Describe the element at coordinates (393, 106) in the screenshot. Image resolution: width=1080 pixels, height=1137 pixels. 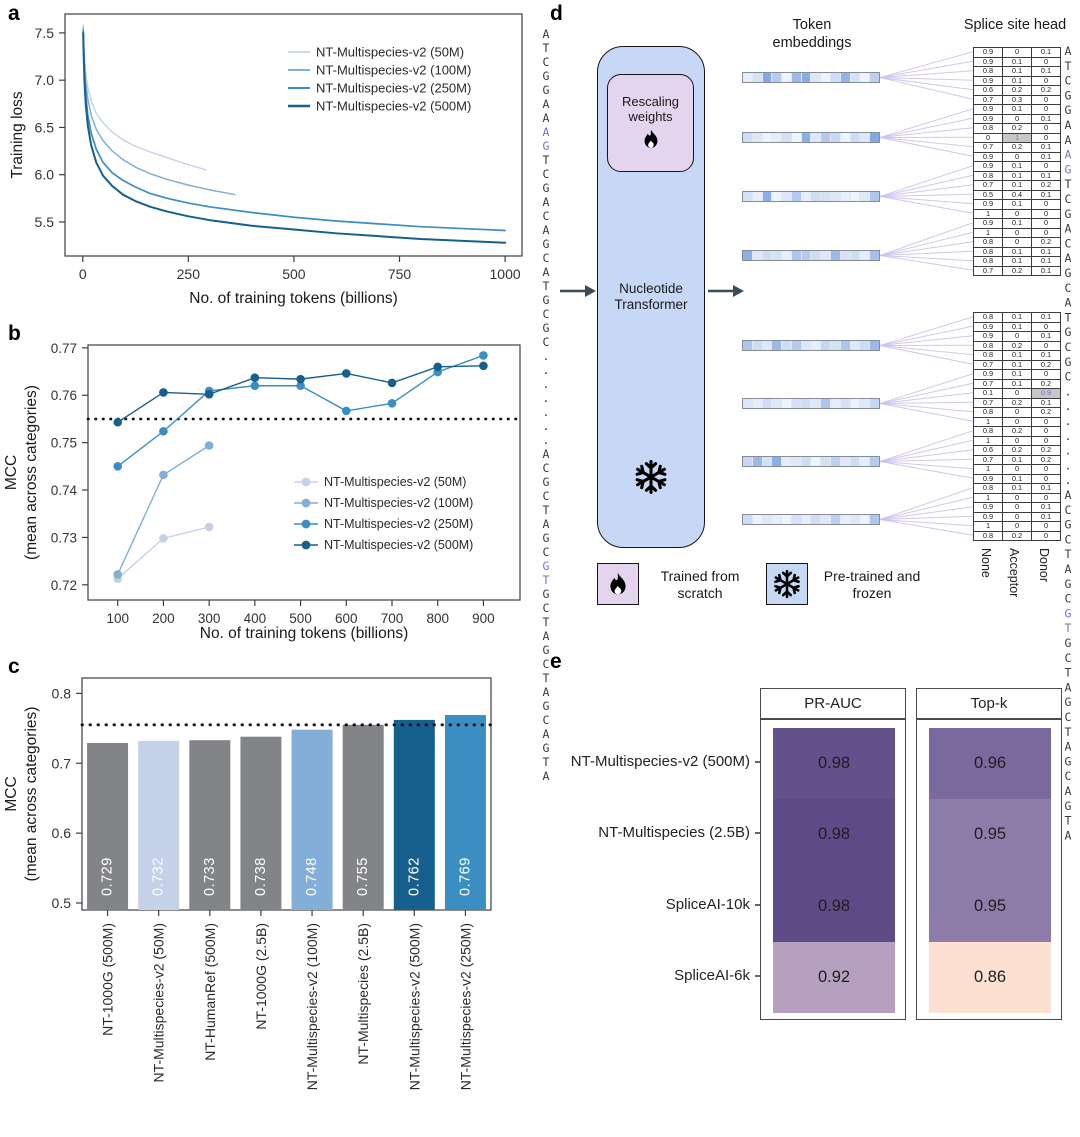
I see `legend-label: NT-Multispecies-v2 (500M)` at that location.